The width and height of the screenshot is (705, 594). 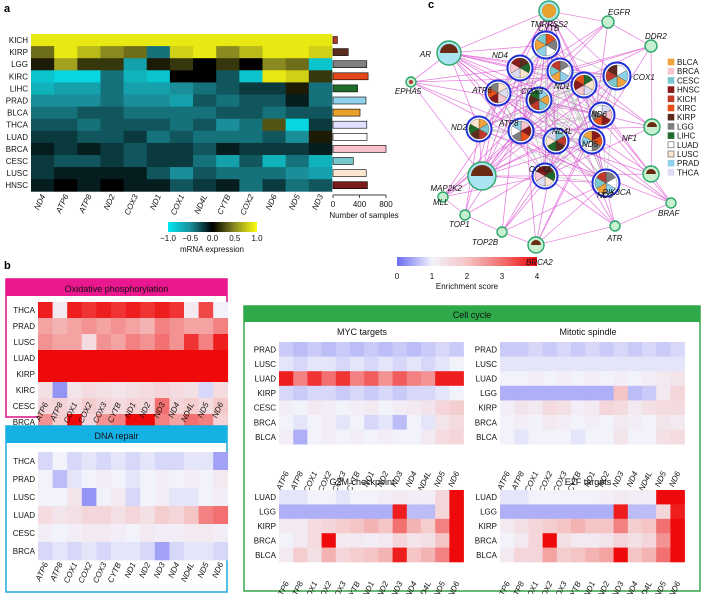 What do you see at coordinates (467, 261) in the screenshot?
I see `enrichment-colorbar` at bounding box center [467, 261].